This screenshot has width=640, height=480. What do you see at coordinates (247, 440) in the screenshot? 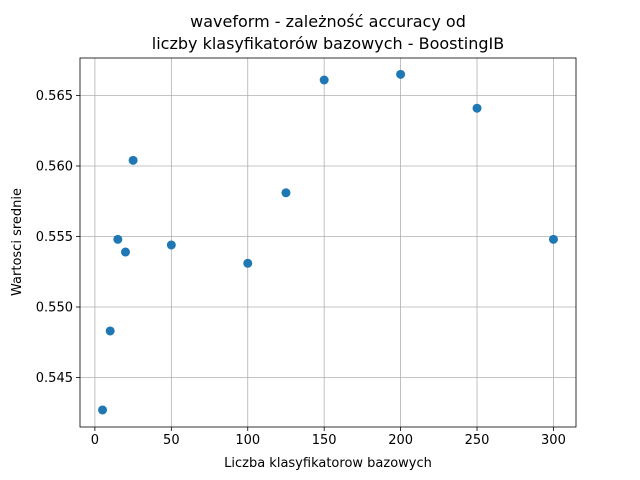
I see `x-tick-label: 100` at bounding box center [247, 440].